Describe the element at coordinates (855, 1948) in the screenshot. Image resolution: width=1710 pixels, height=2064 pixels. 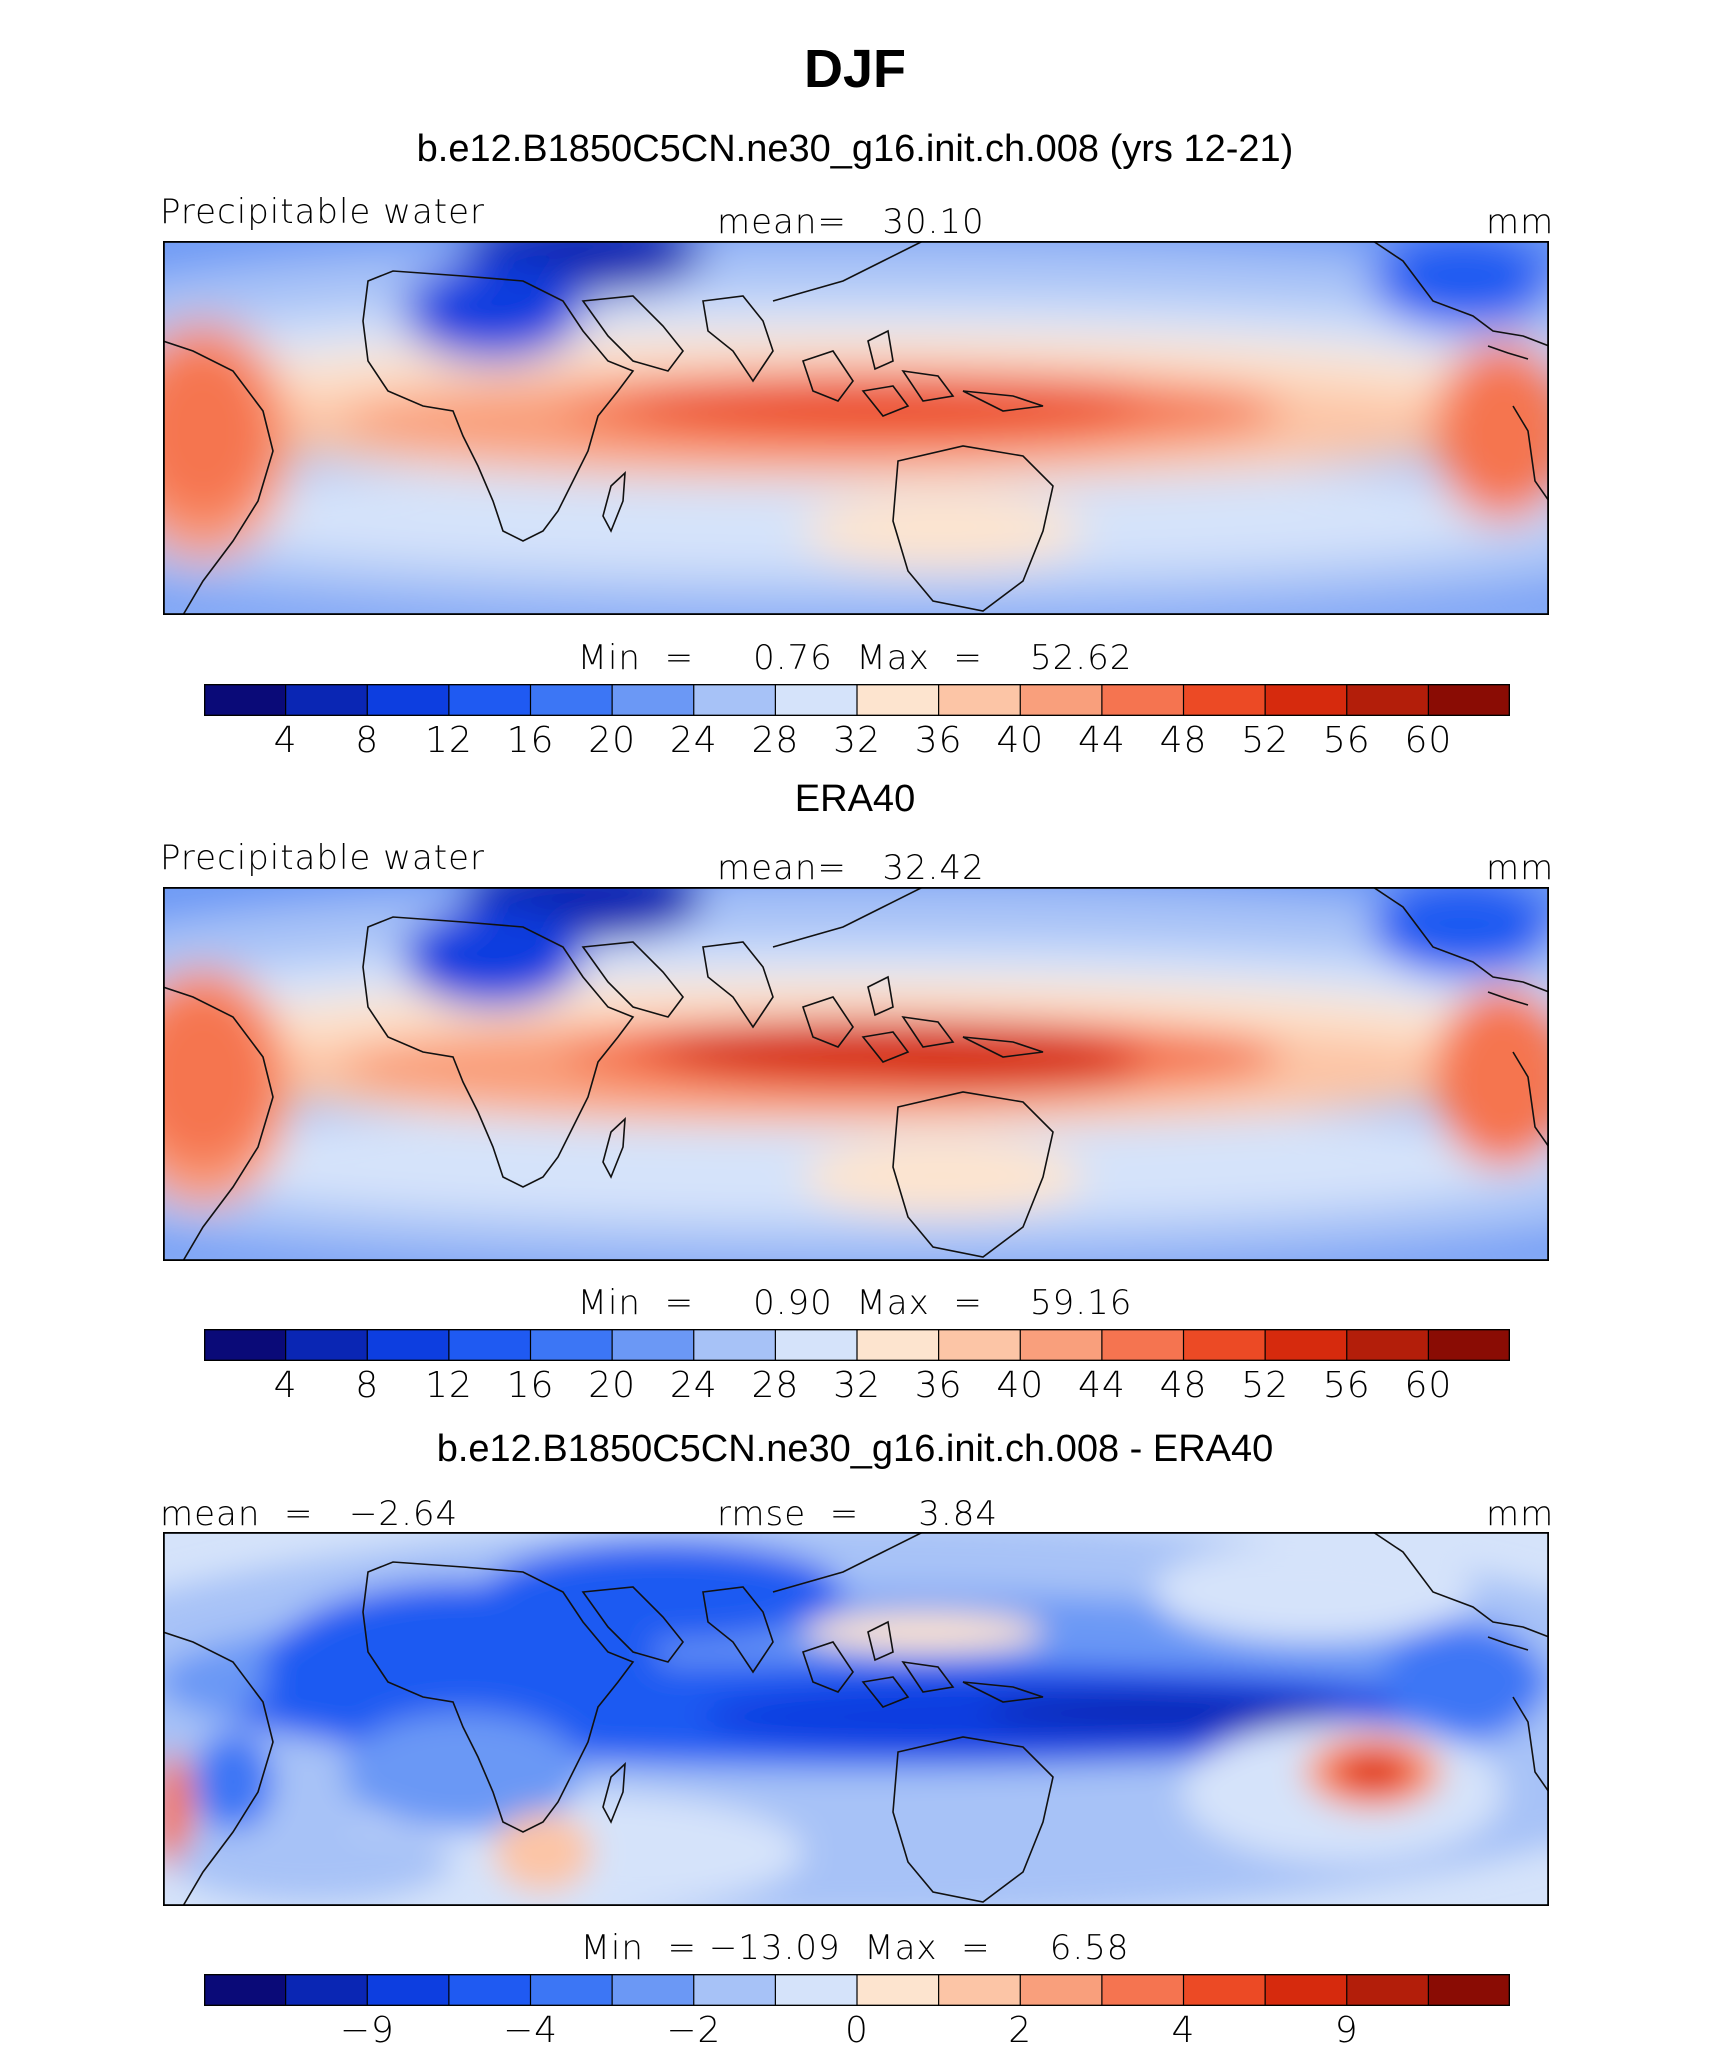
I see `panel-3-min-max: Min = −13.09 Max = 6.58` at that location.